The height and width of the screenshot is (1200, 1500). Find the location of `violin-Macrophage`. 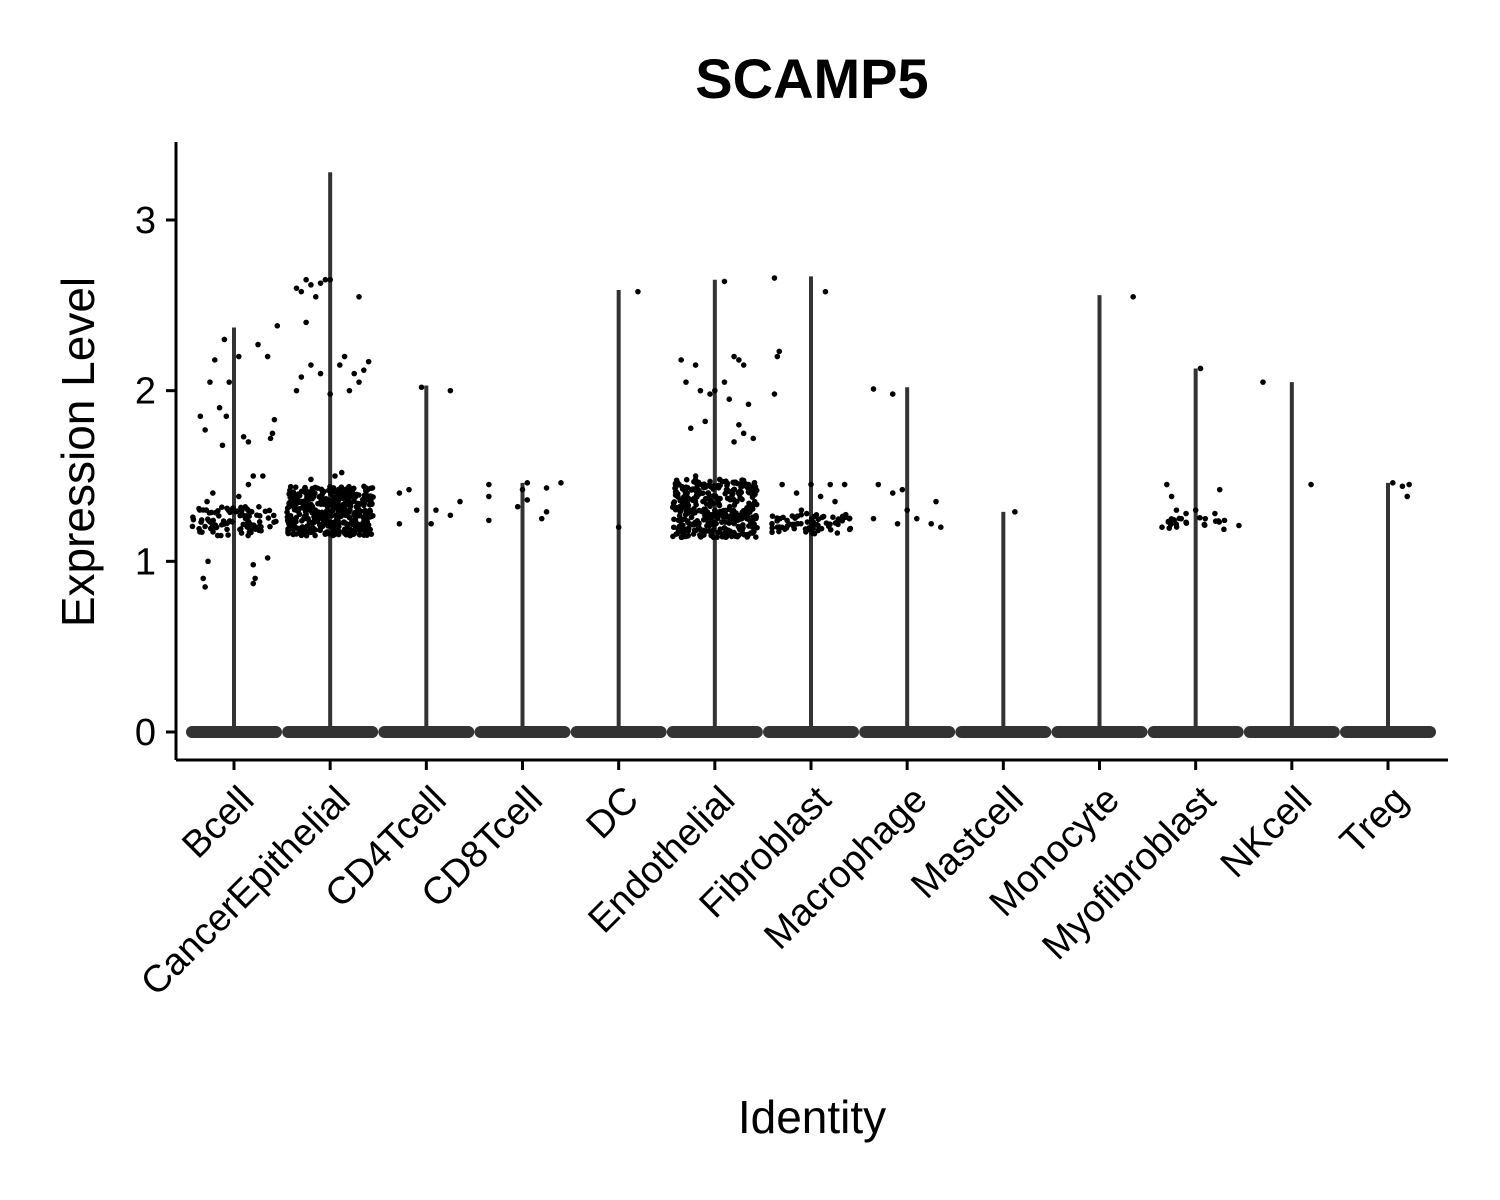

violin-Macrophage is located at coordinates (907, 562).